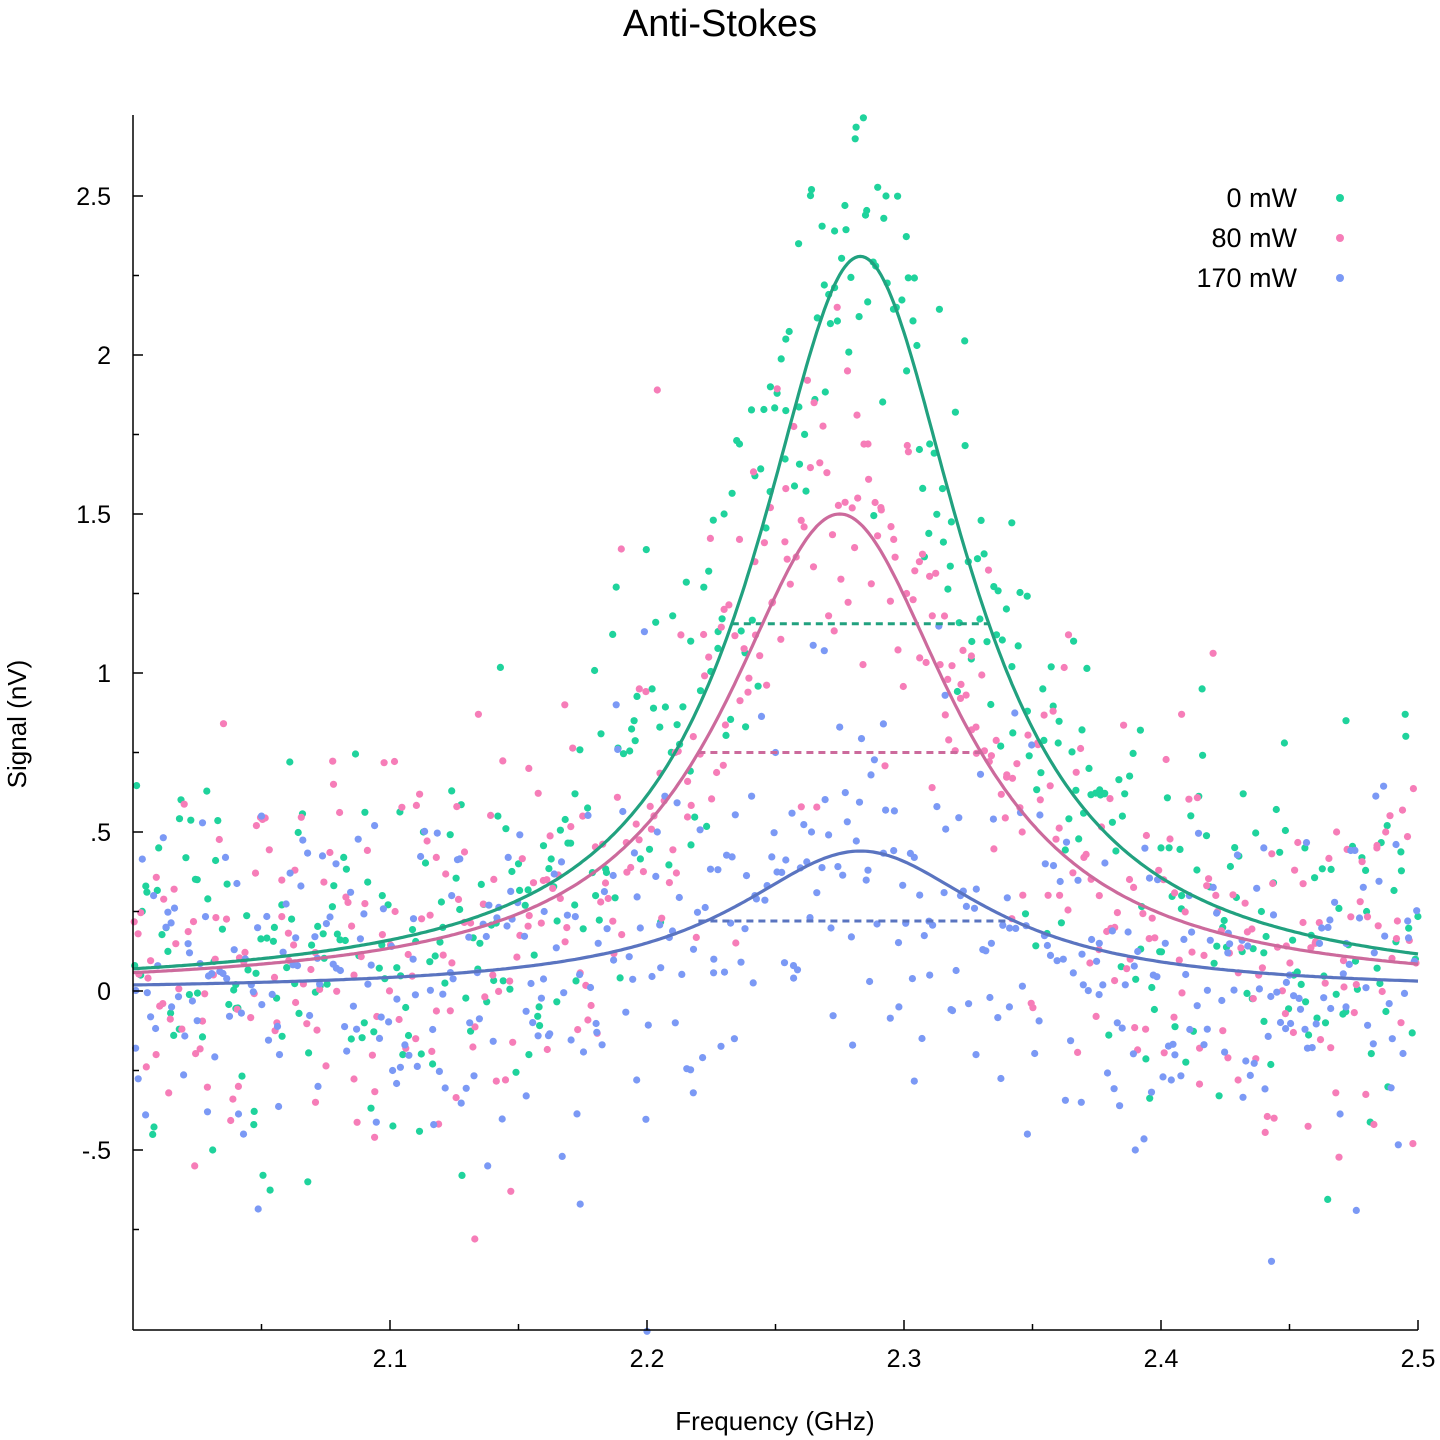 This screenshot has width=1440, height=1440. I want to click on legend: 0 mW 80 mW 170 mW, so click(1270, 238).